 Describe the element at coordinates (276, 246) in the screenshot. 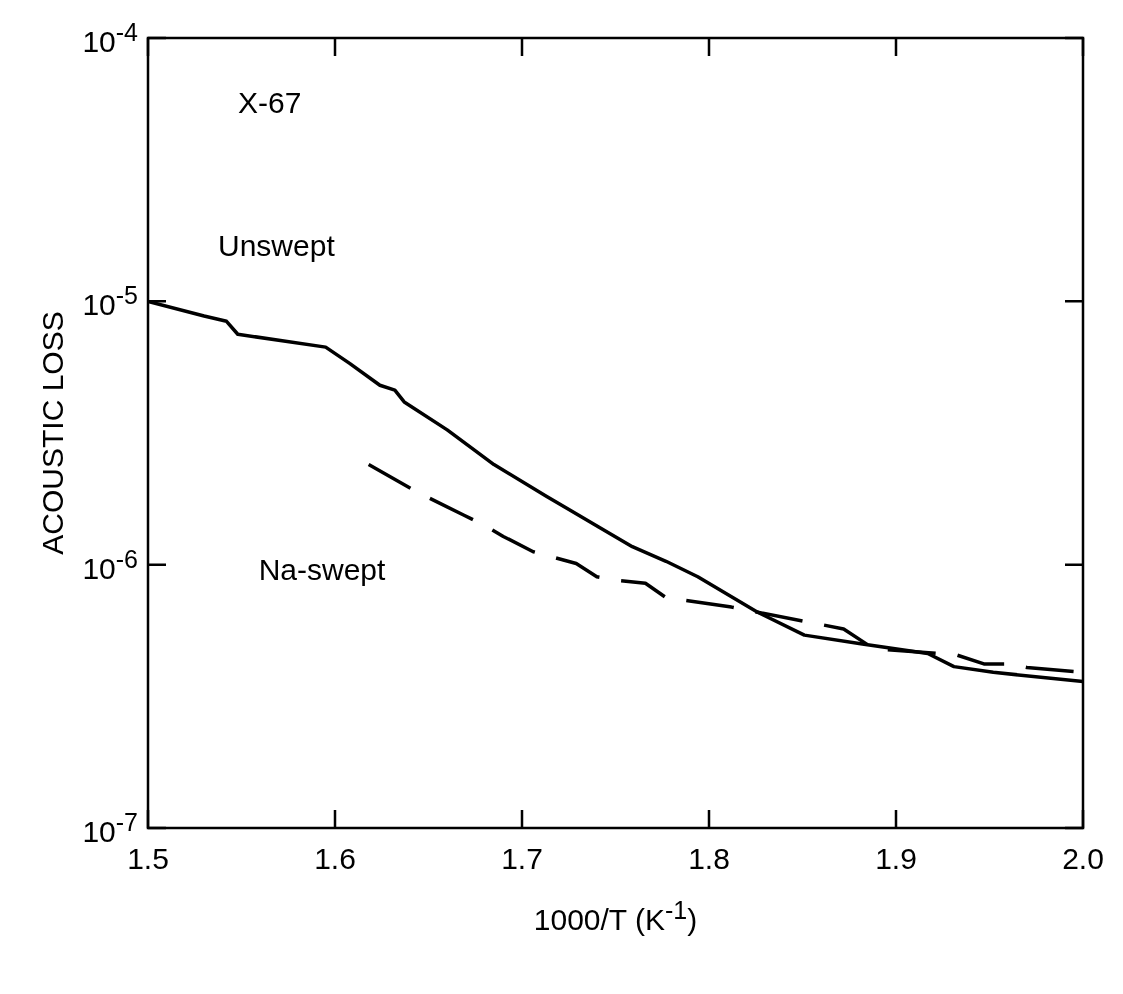

I see `series-label: Unswept` at that location.